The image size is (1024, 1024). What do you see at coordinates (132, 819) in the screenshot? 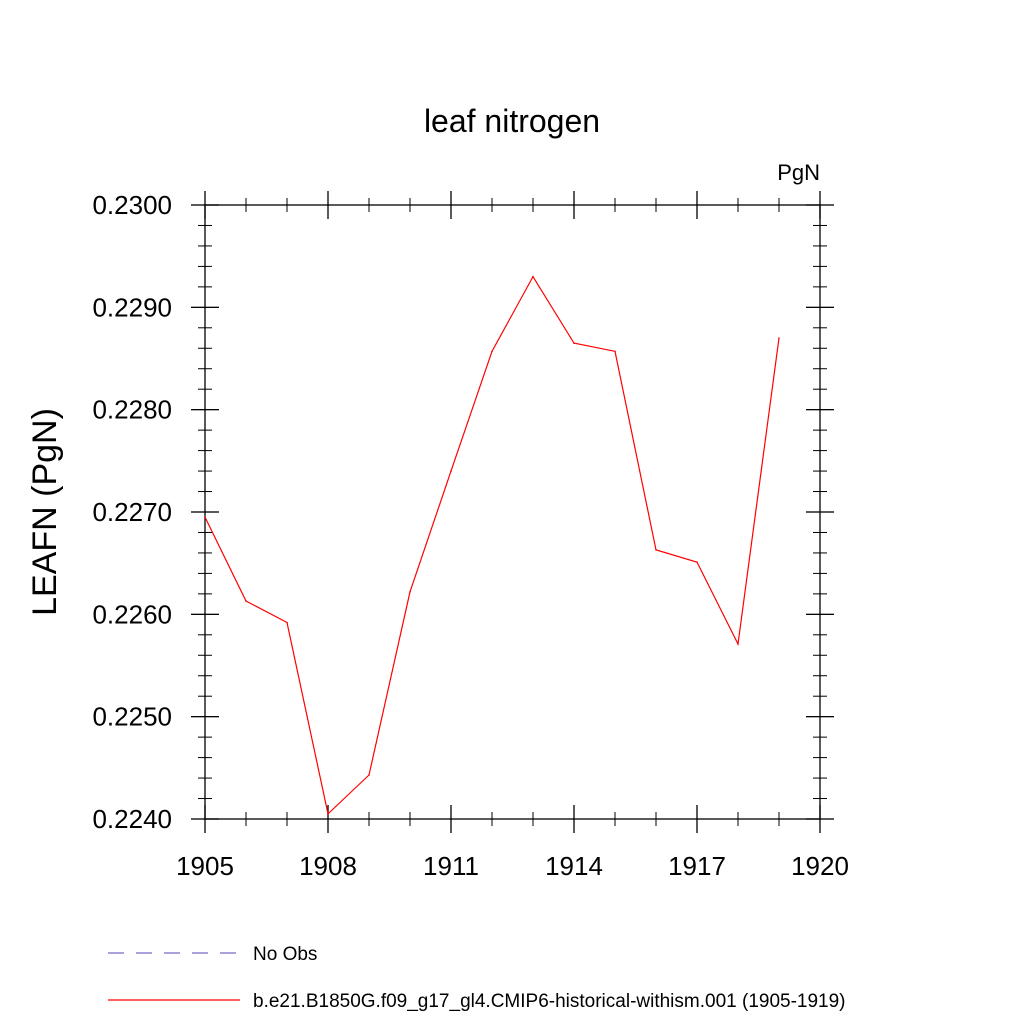
I see `y-tick-label: 0.2240` at bounding box center [132, 819].